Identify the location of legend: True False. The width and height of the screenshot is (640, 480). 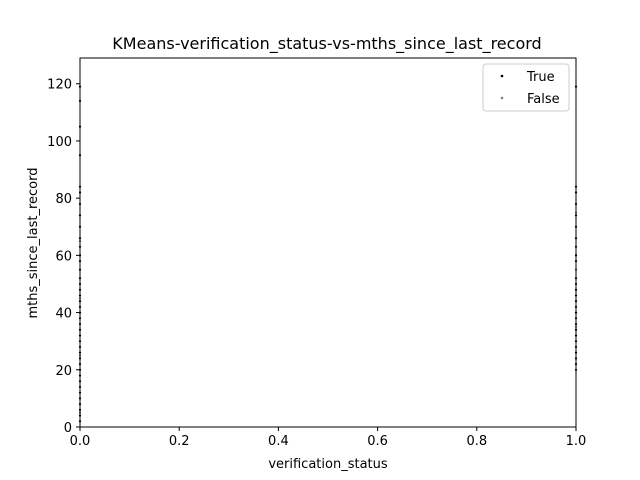
(526, 87).